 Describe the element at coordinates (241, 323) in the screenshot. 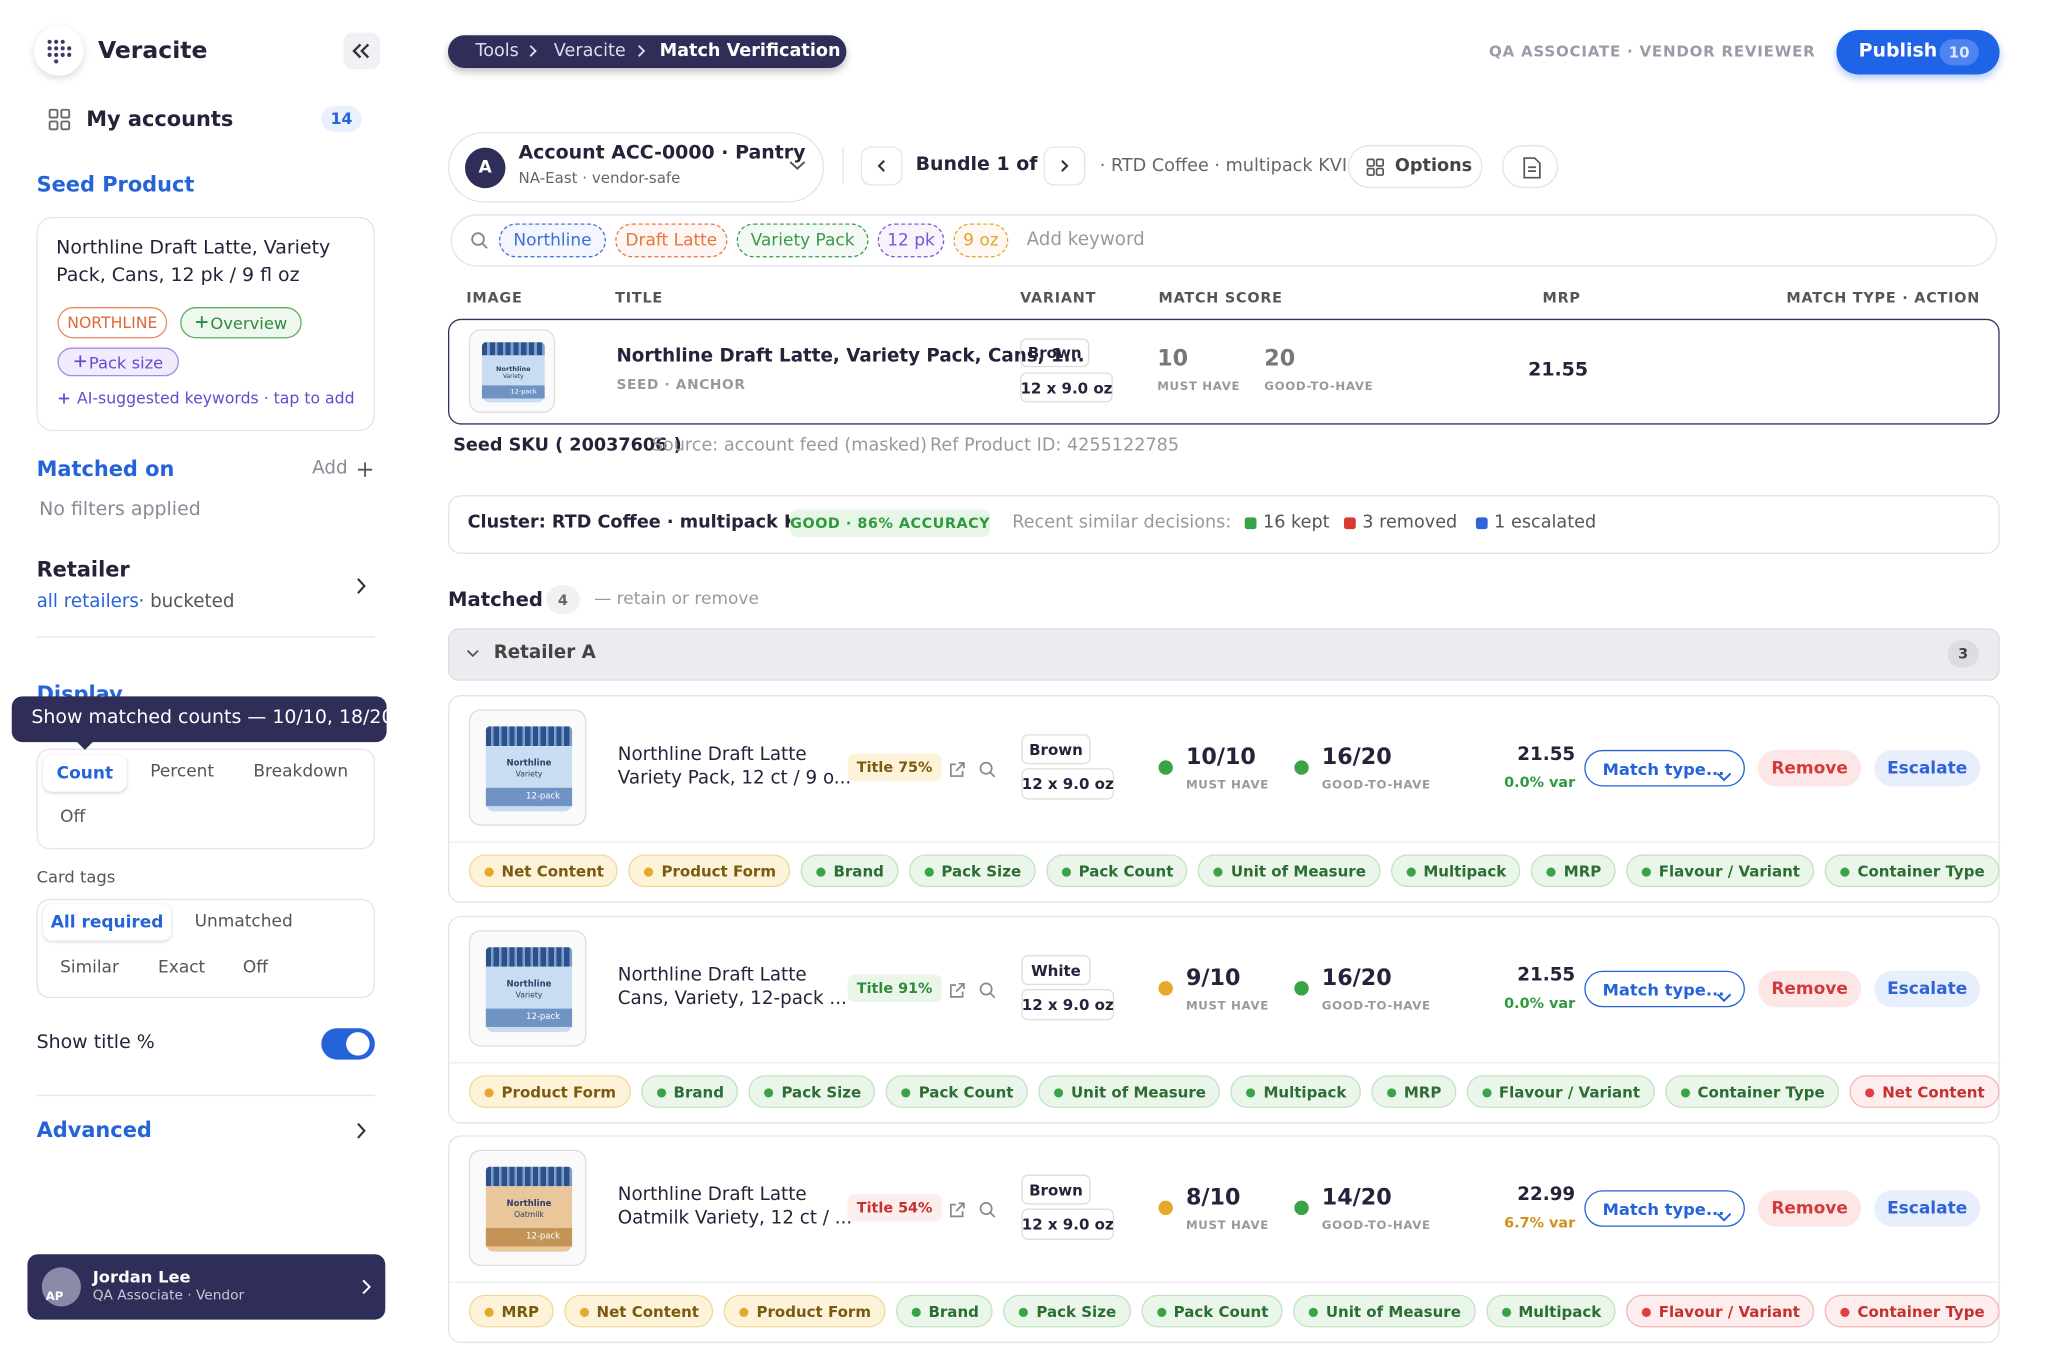

I see `seed-tag: Overview` at that location.